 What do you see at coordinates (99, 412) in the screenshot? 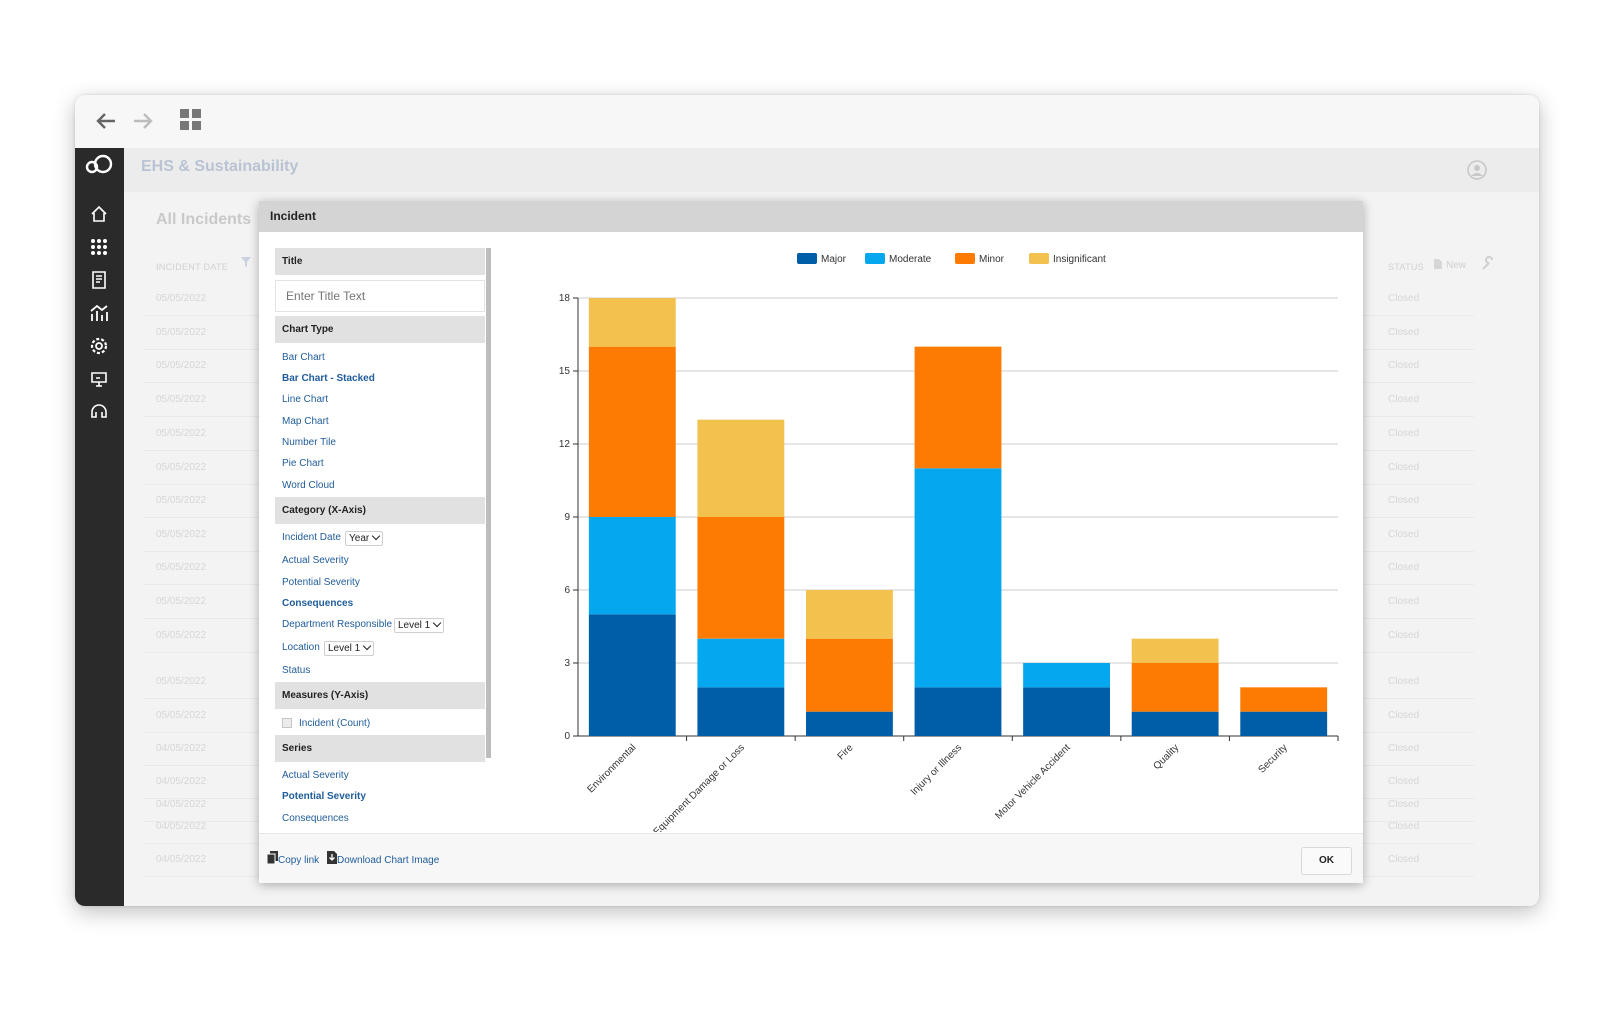
I see `support-icon` at bounding box center [99, 412].